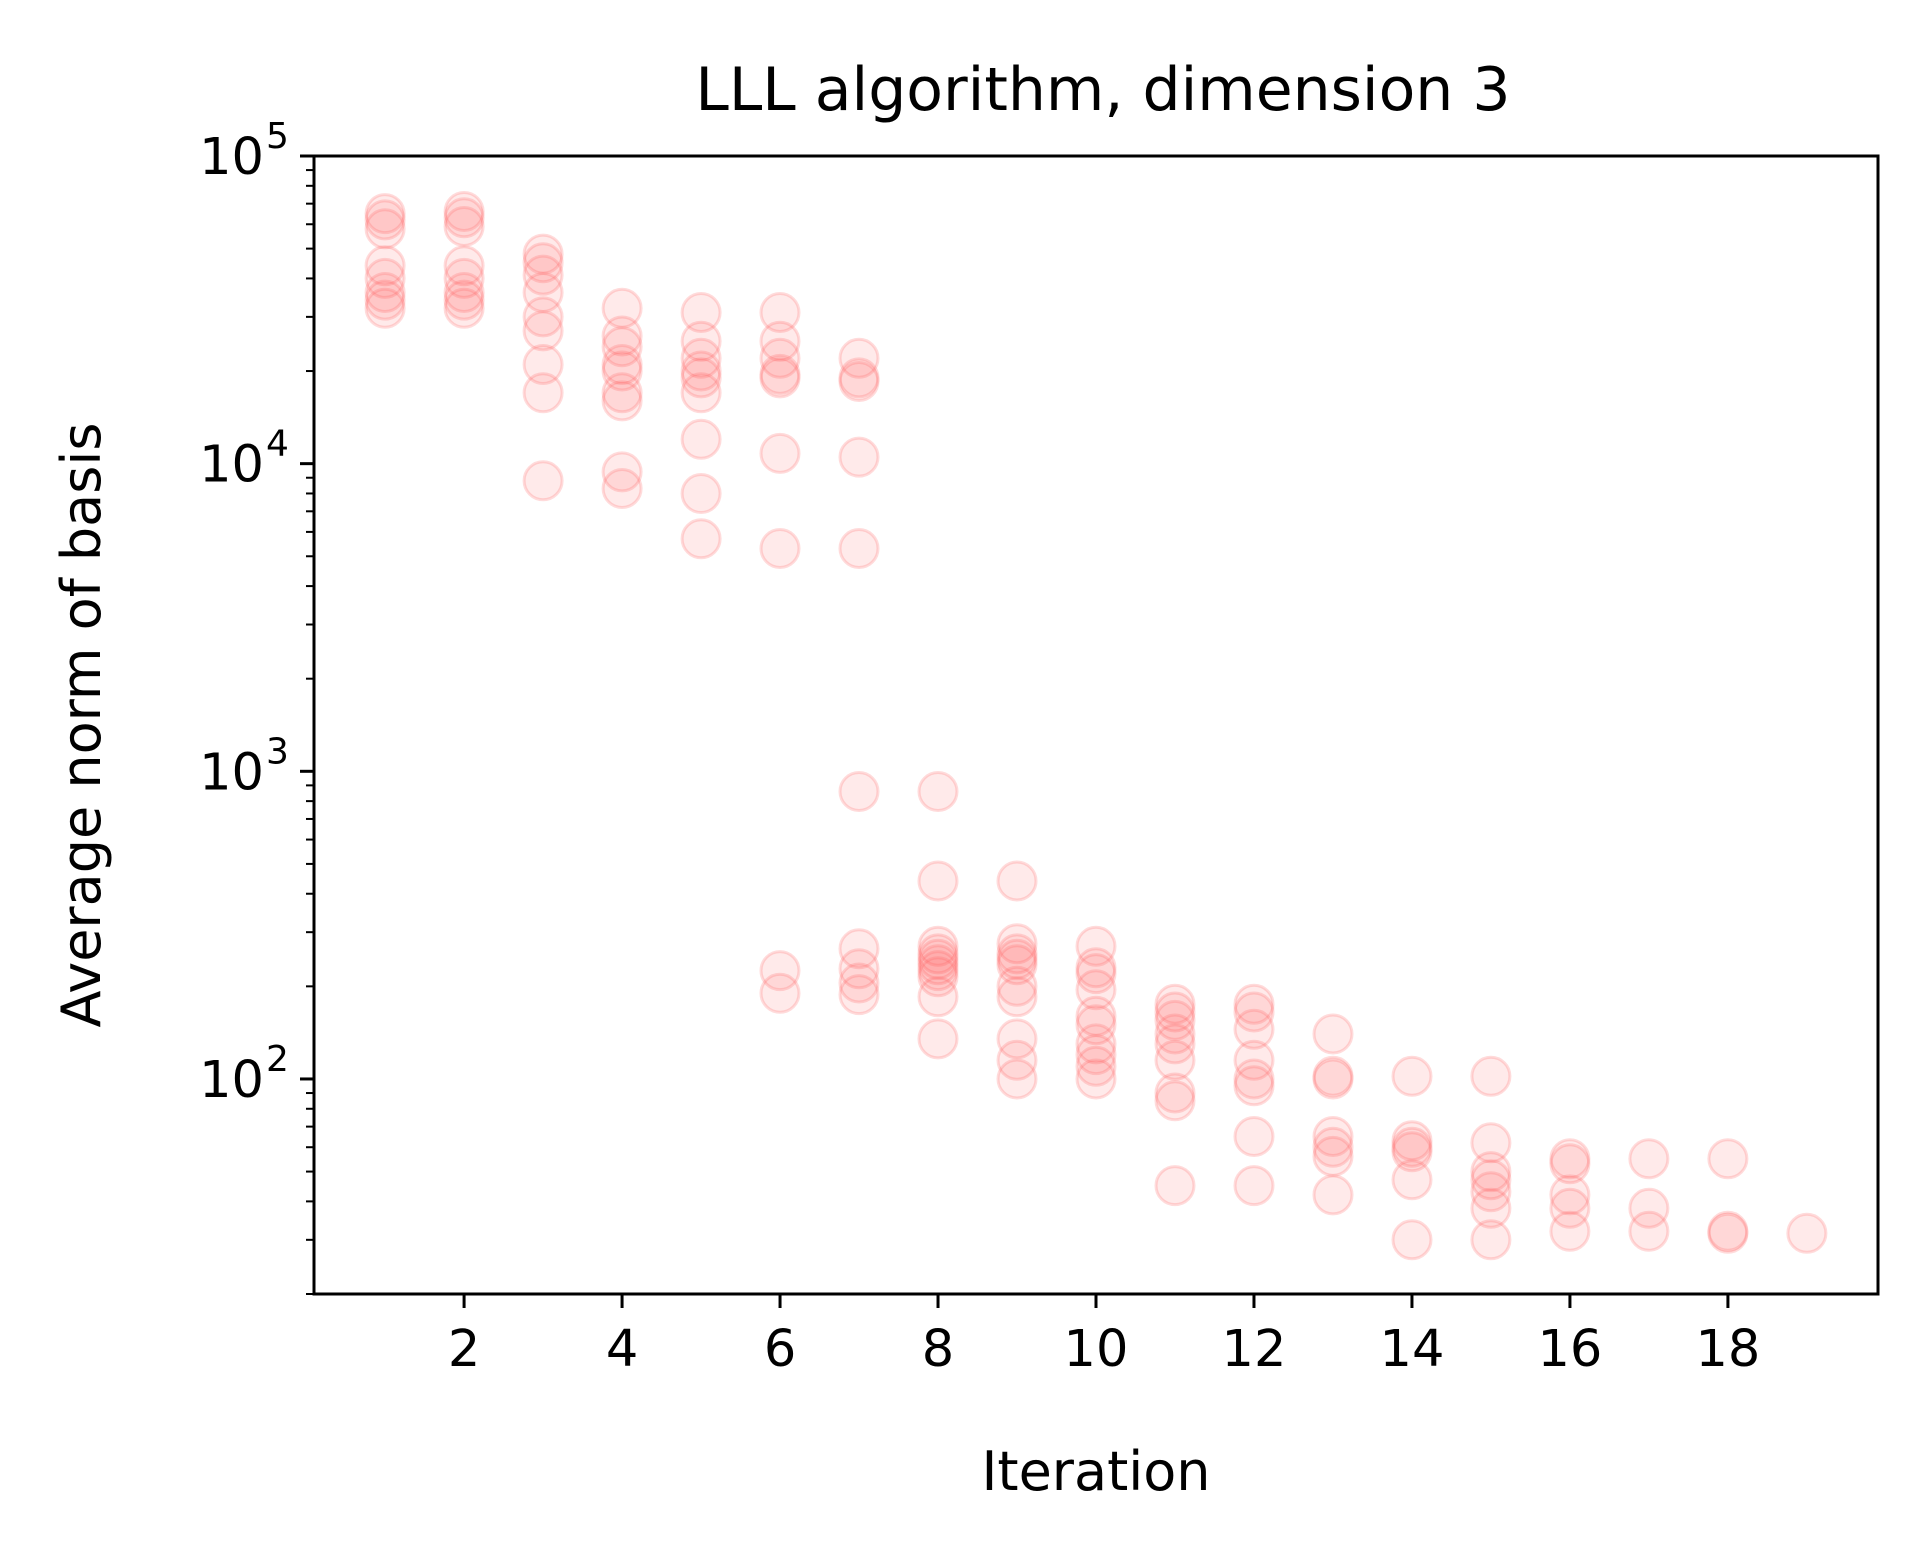  Describe the element at coordinates (464, 1349) in the screenshot. I see `x-tick-label: 2` at that location.